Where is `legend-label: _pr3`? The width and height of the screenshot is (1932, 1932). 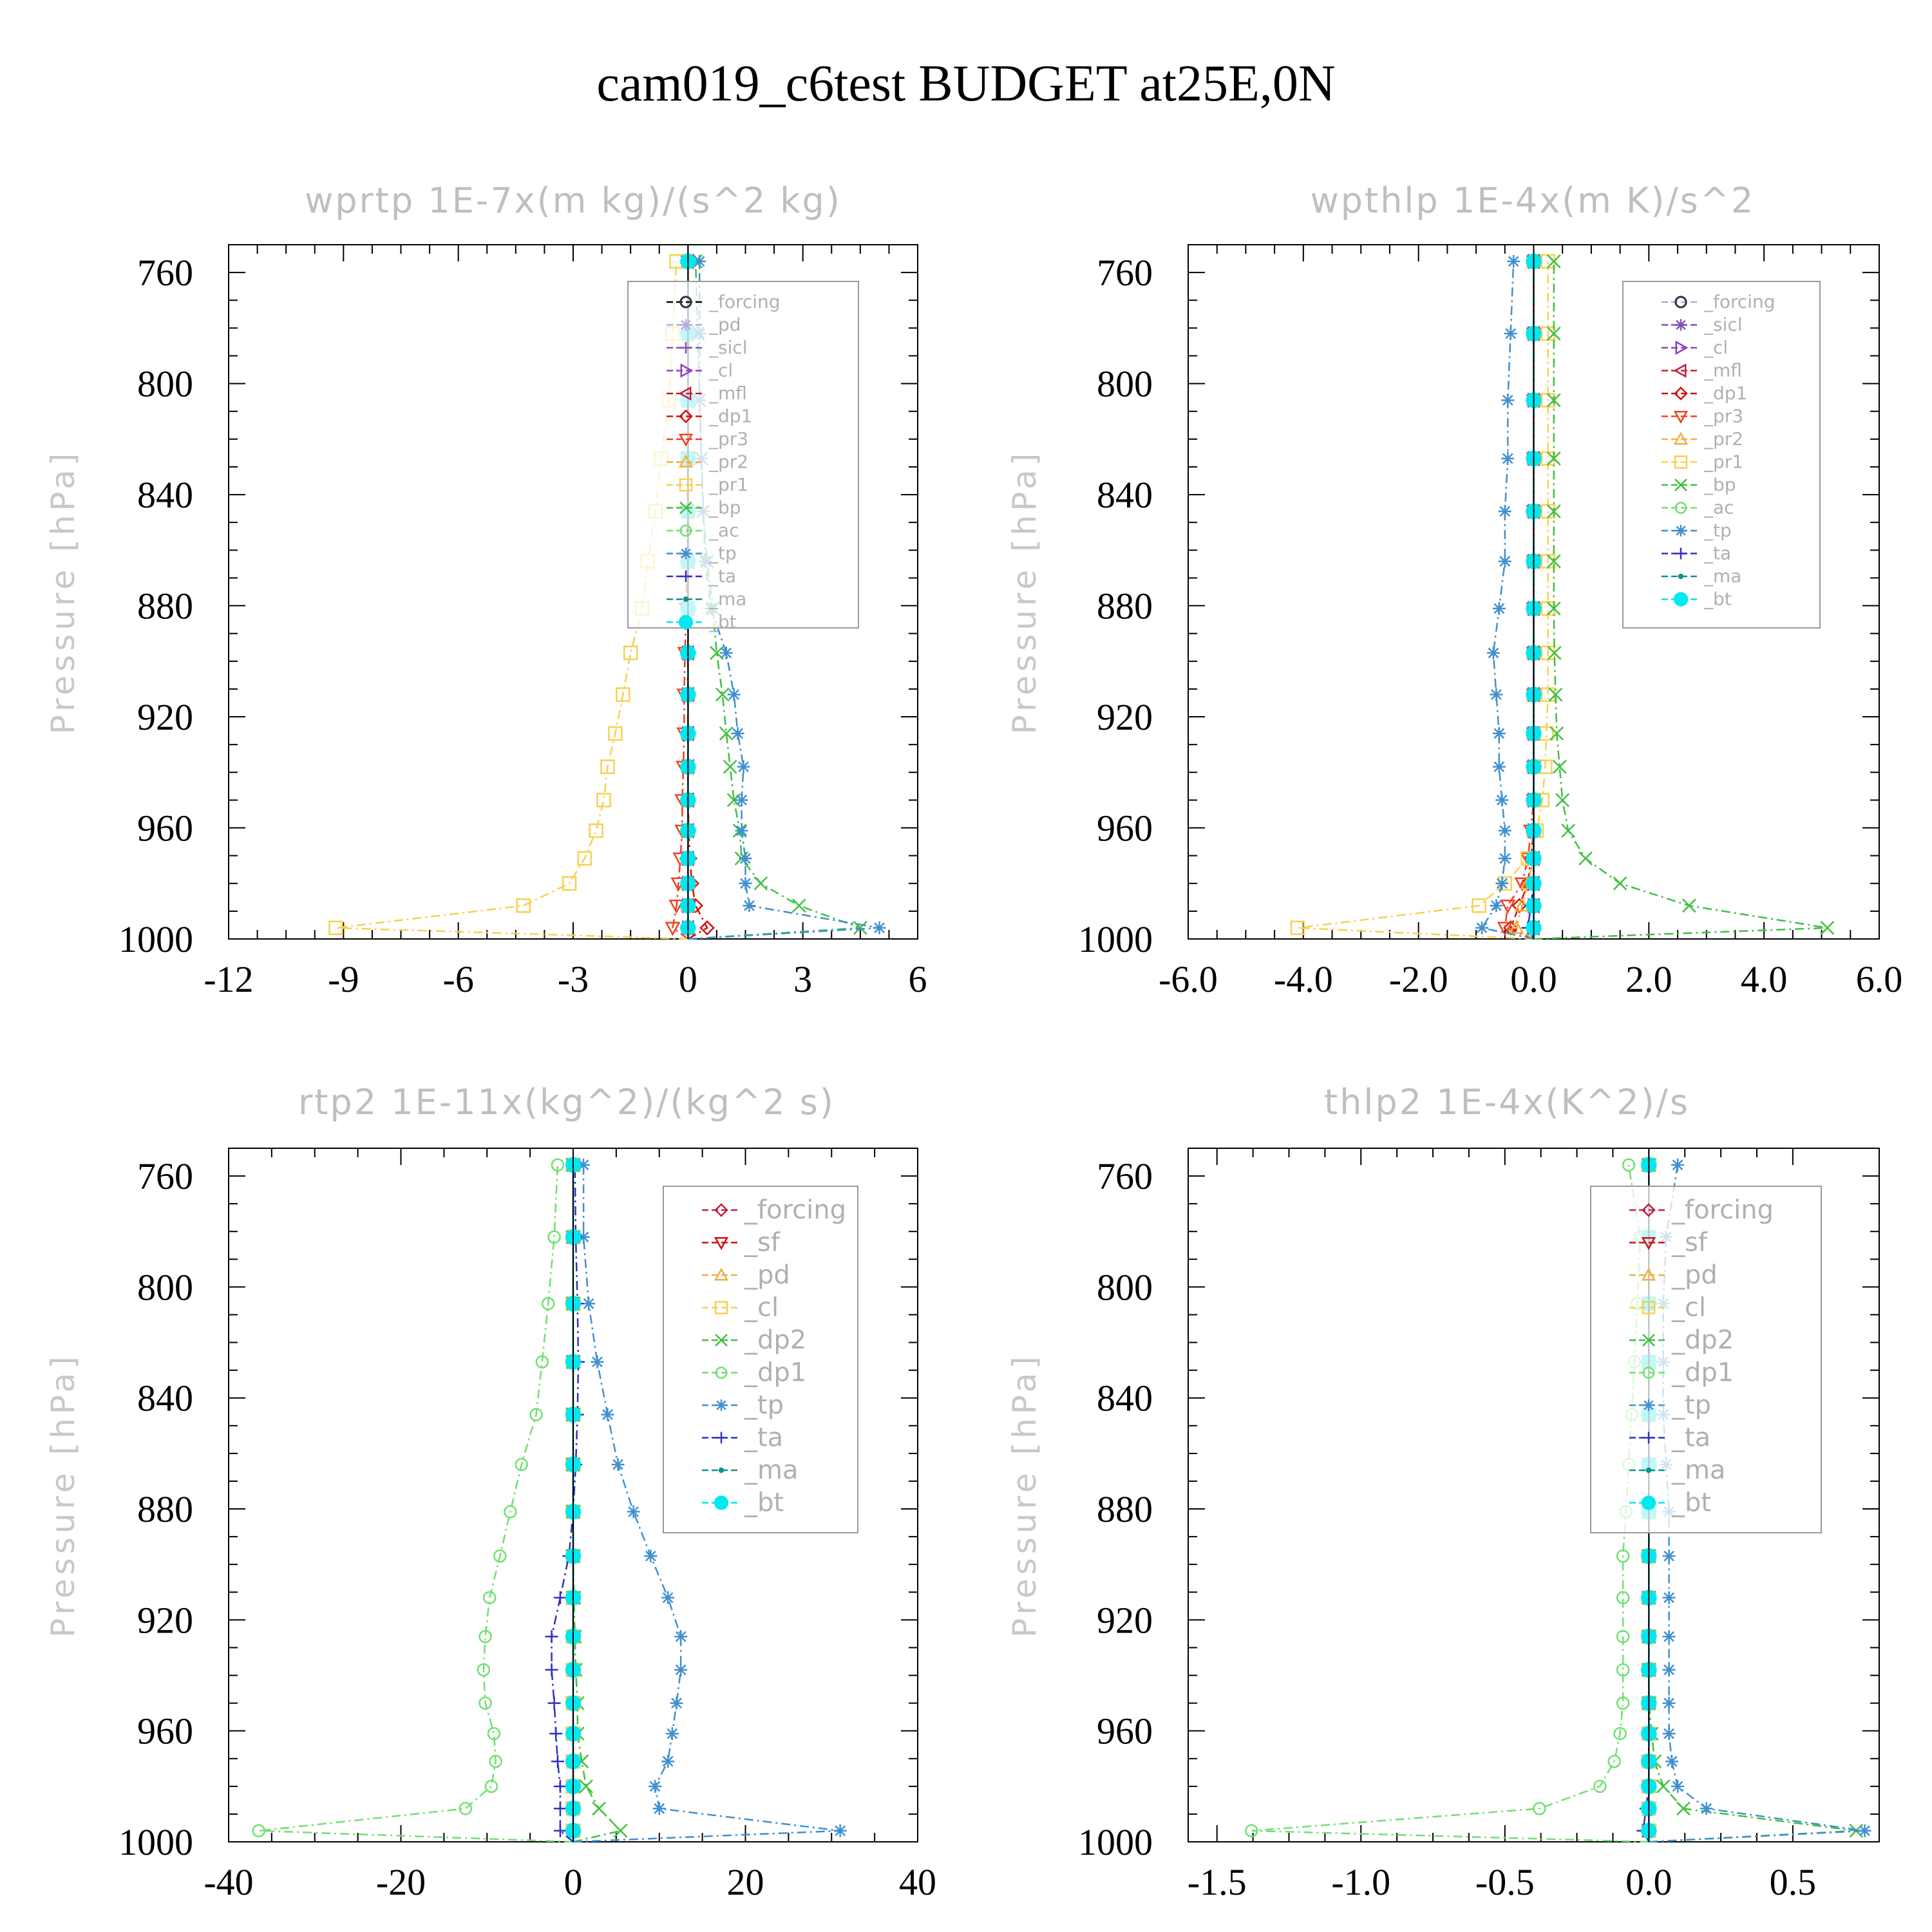 legend-label: _pr3 is located at coordinates (1723, 416).